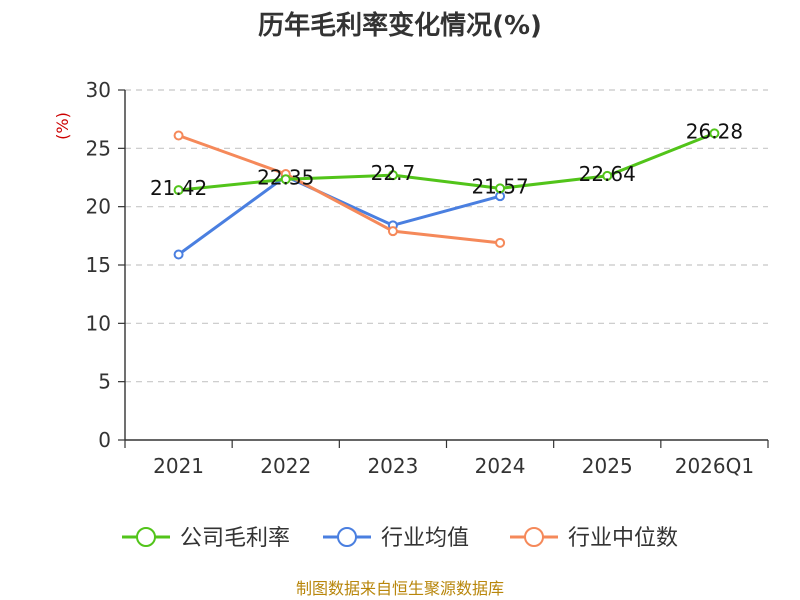  I want to click on y-tick-label: 10, so click(98, 323).